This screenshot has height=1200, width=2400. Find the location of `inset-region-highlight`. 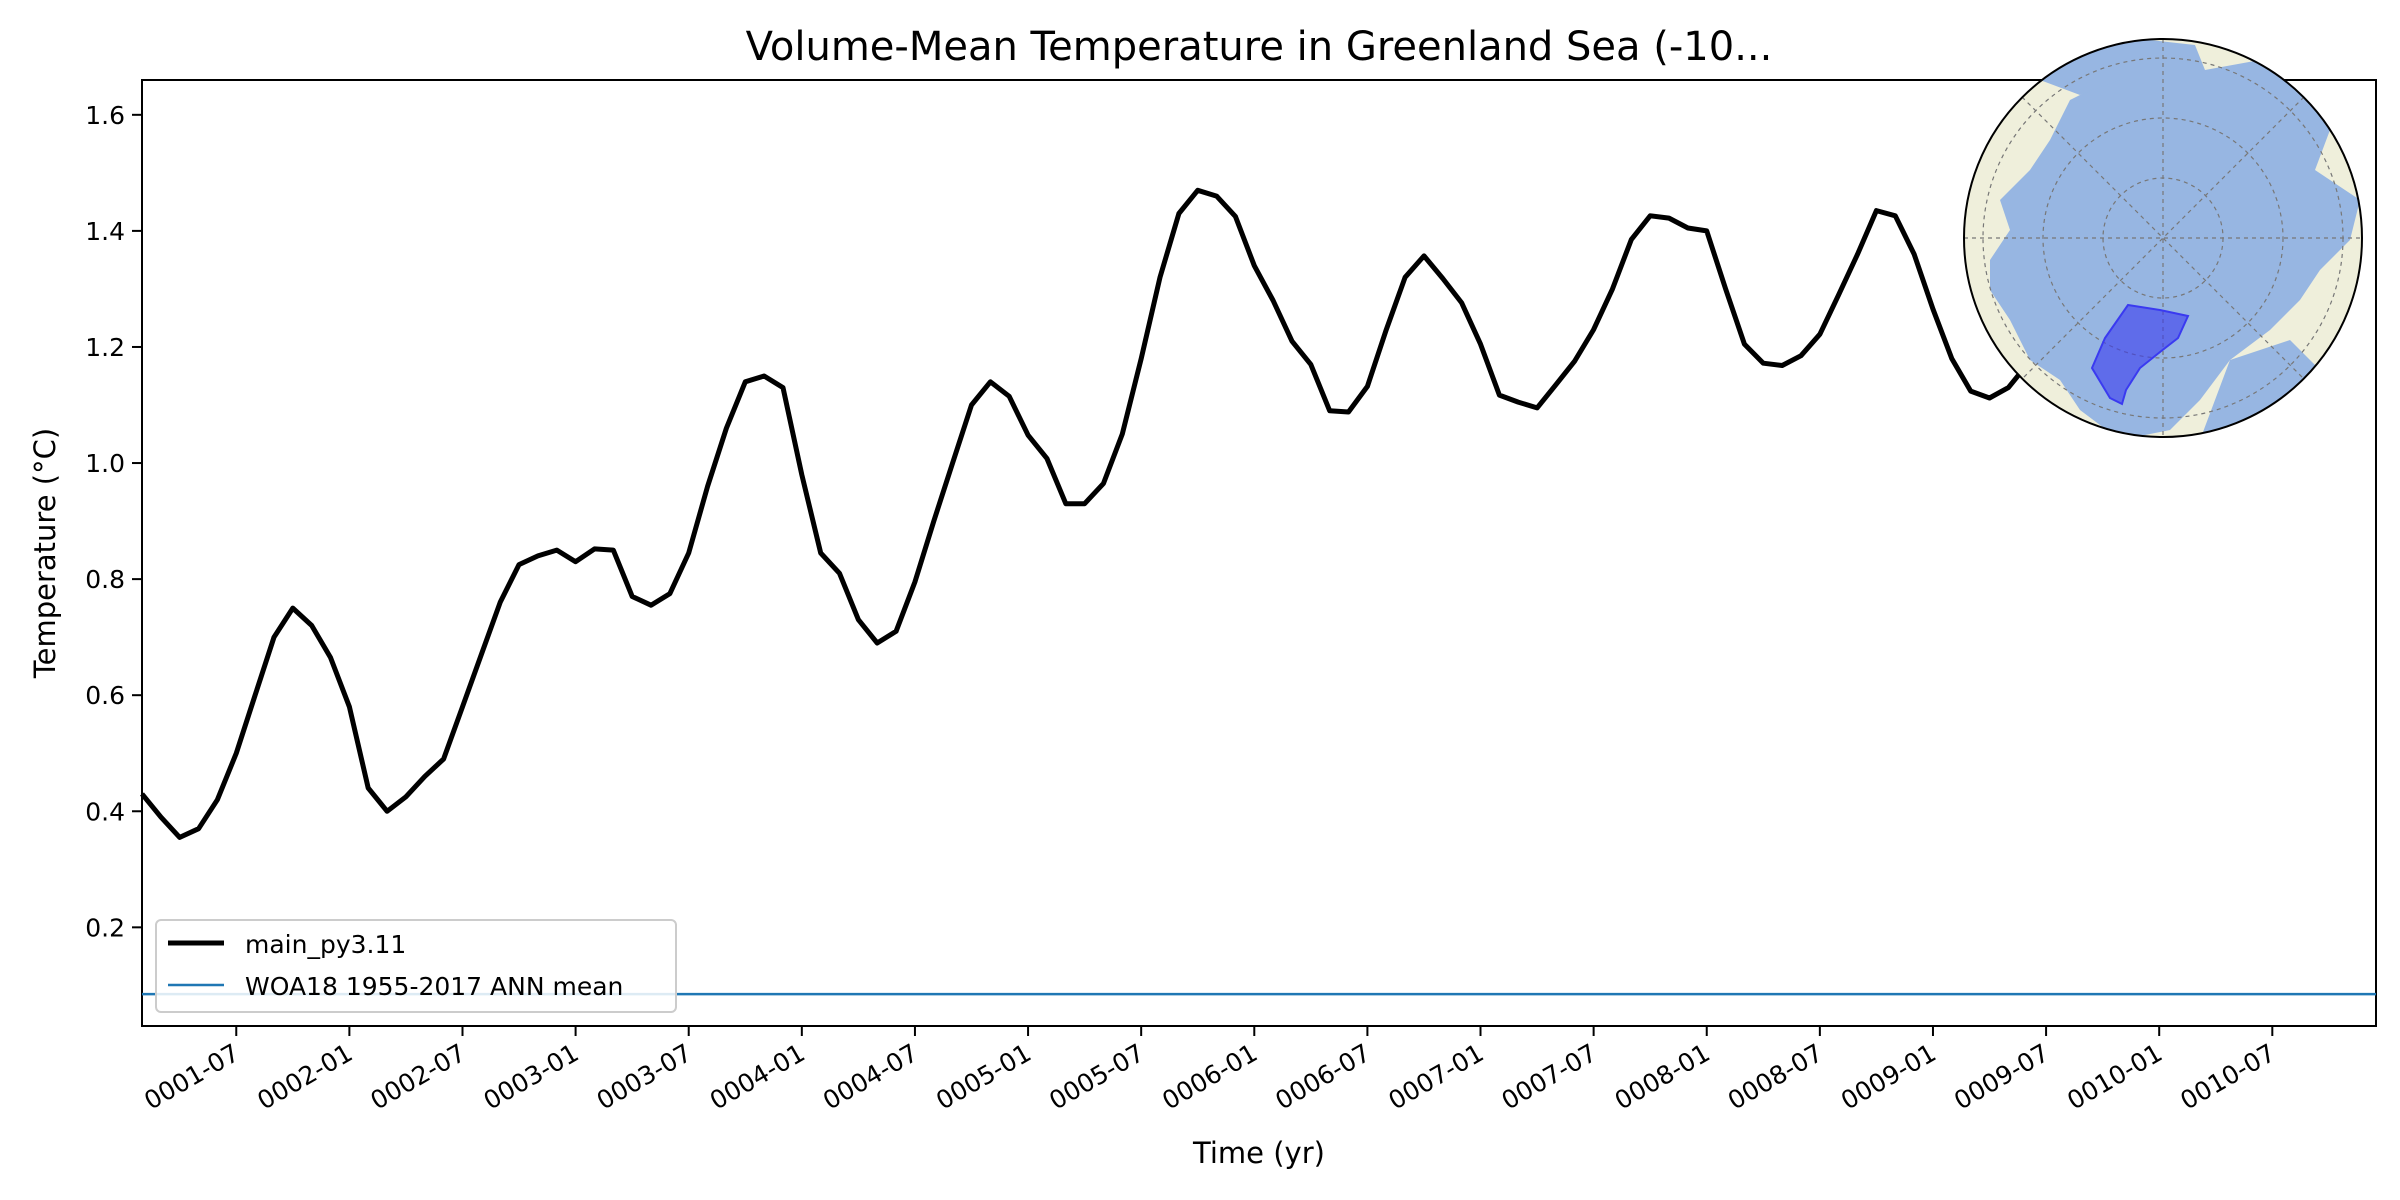

inset-region-highlight is located at coordinates (2140, 354).